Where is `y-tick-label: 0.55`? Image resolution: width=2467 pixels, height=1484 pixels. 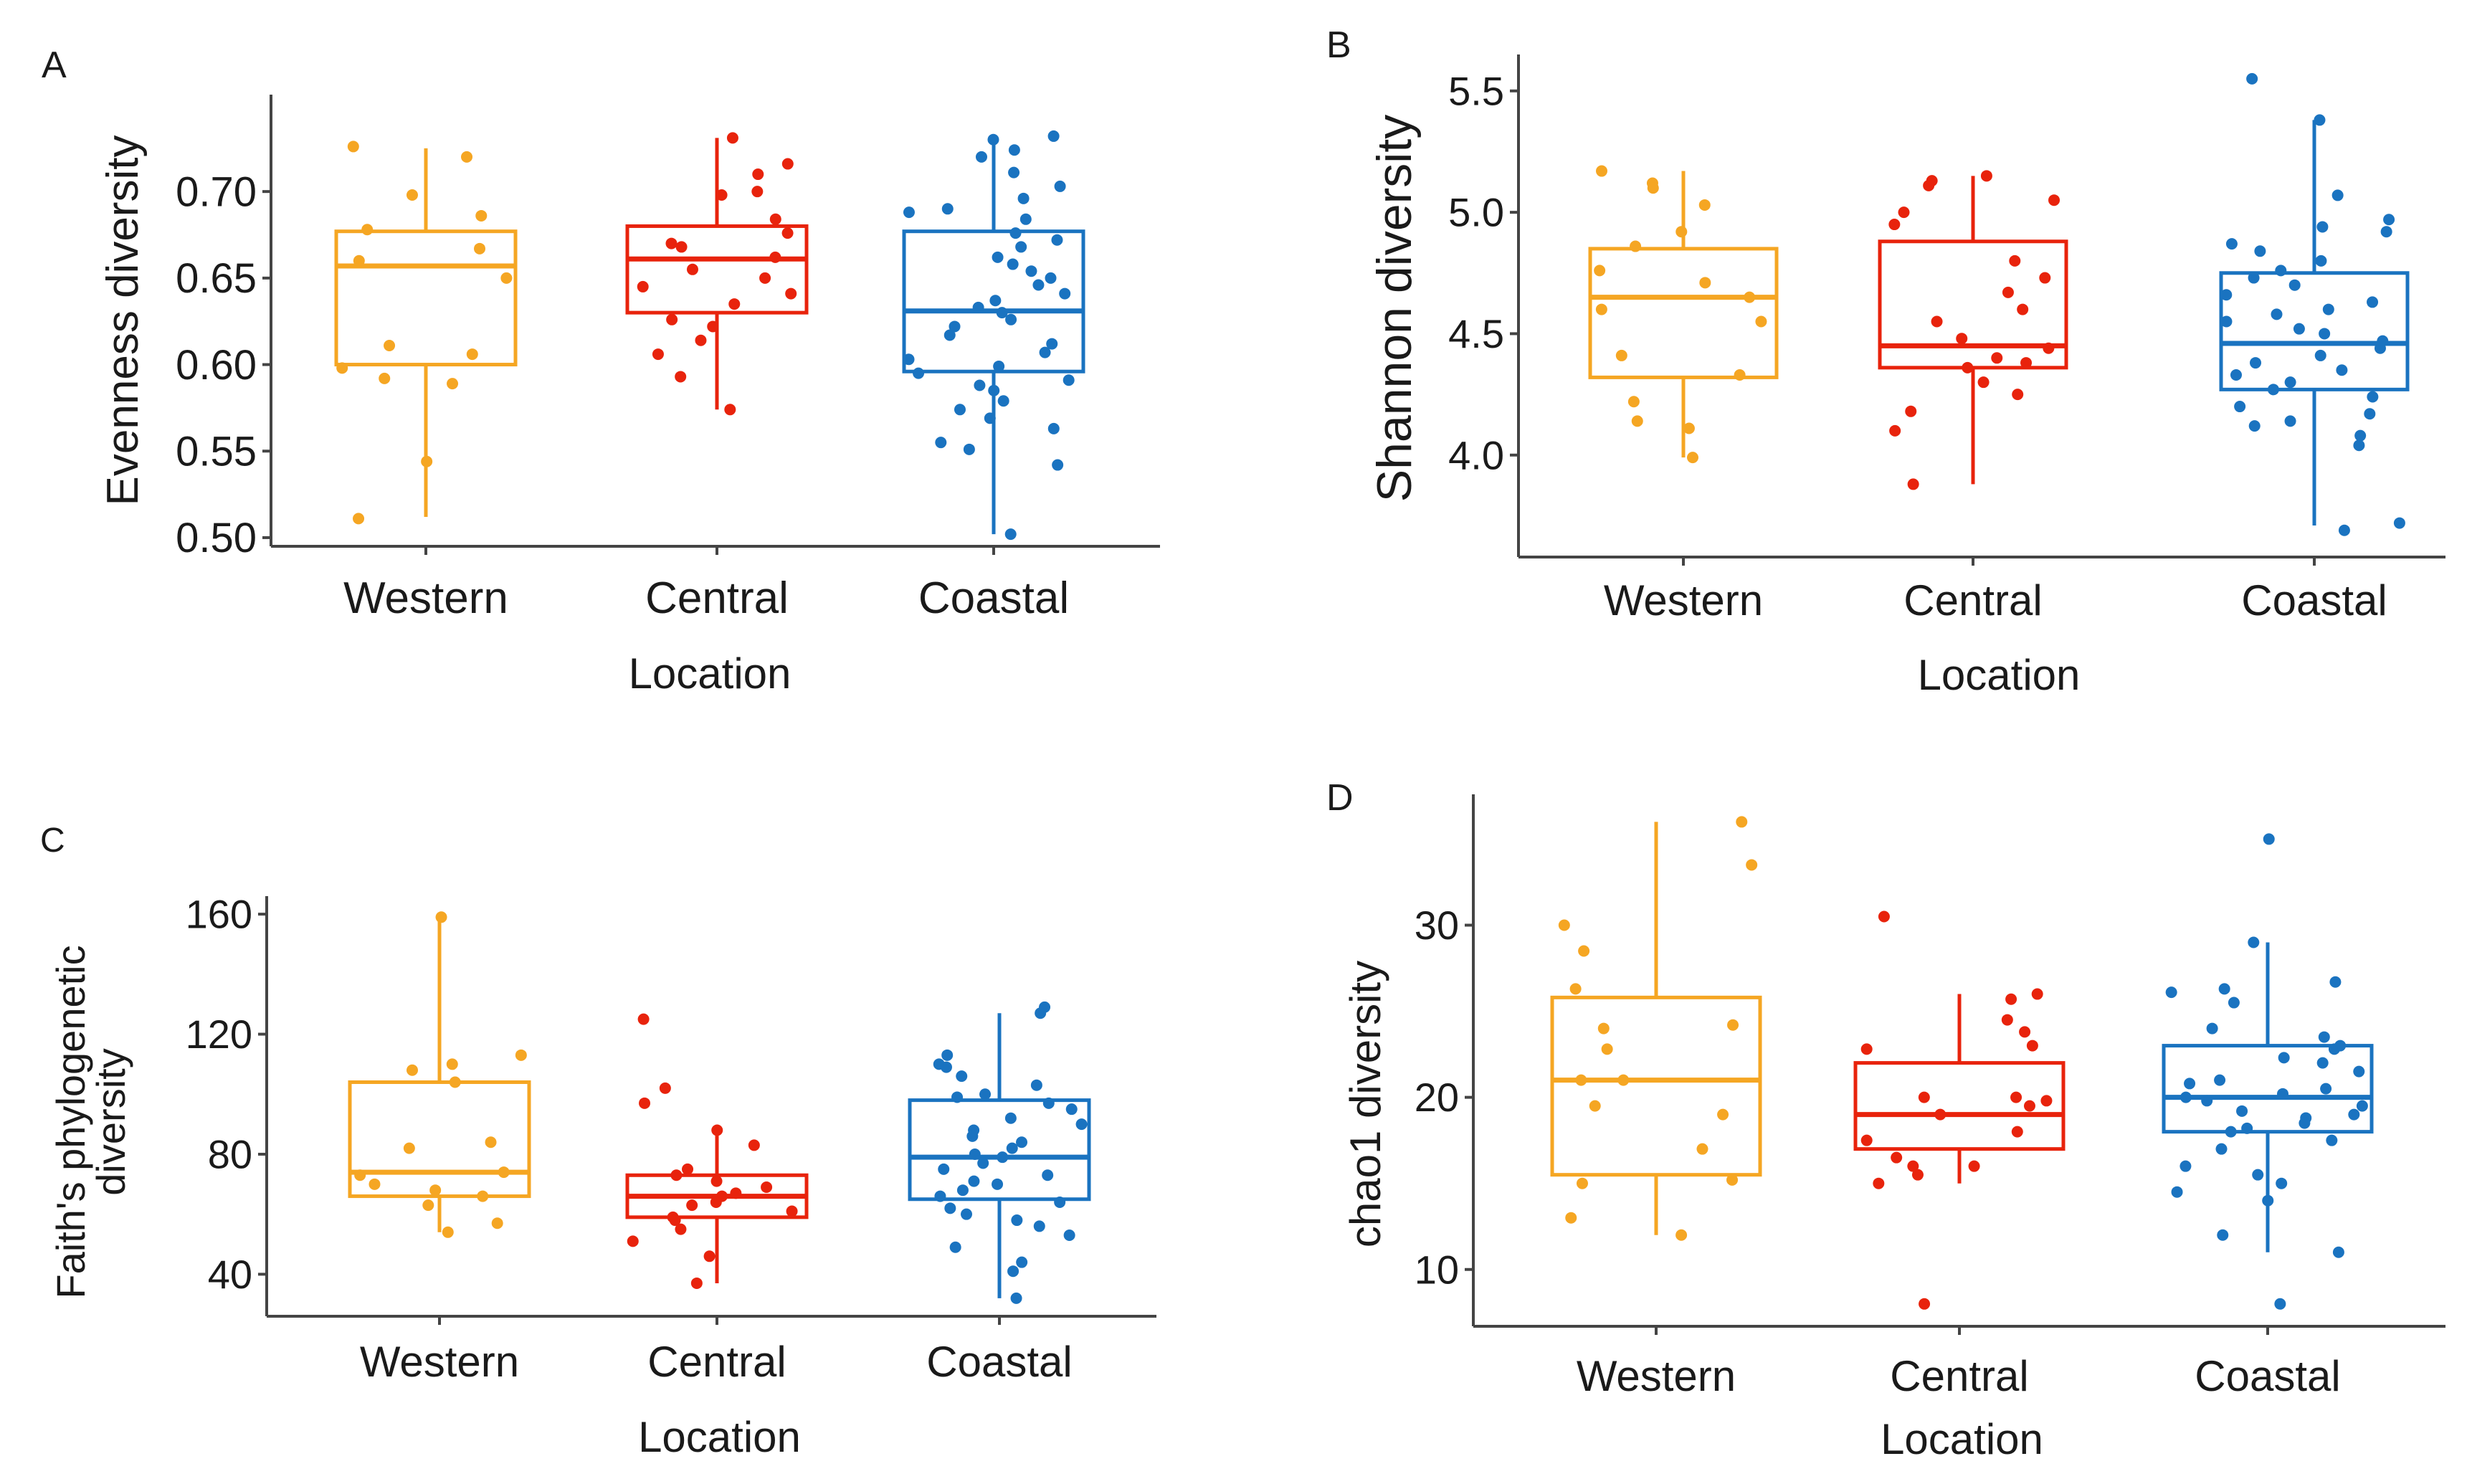
y-tick-label: 0.55 is located at coordinates (216, 452).